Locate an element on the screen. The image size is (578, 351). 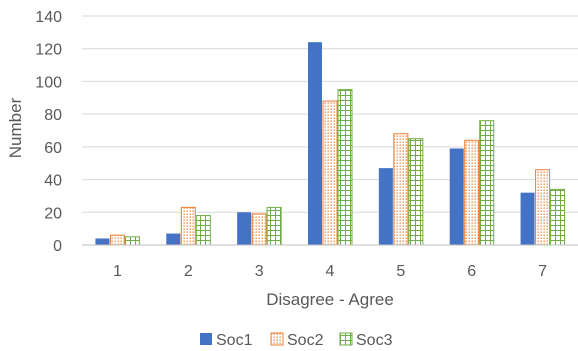
y-tick-label: 80 is located at coordinates (53, 115).